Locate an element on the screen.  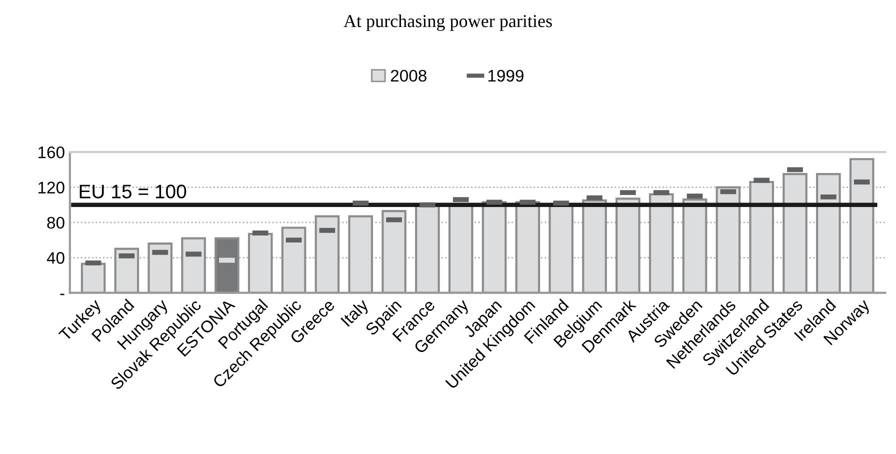
y-tick-label: - is located at coordinates (62, 295).